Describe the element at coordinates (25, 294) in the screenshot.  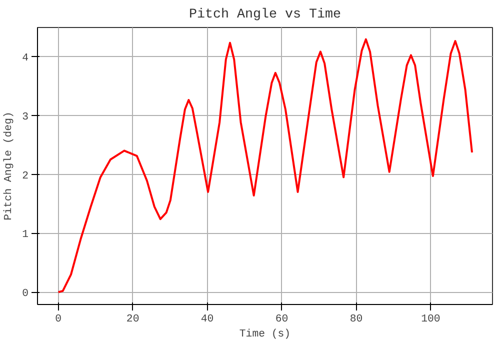
I see `y-tick-label: 0` at that location.